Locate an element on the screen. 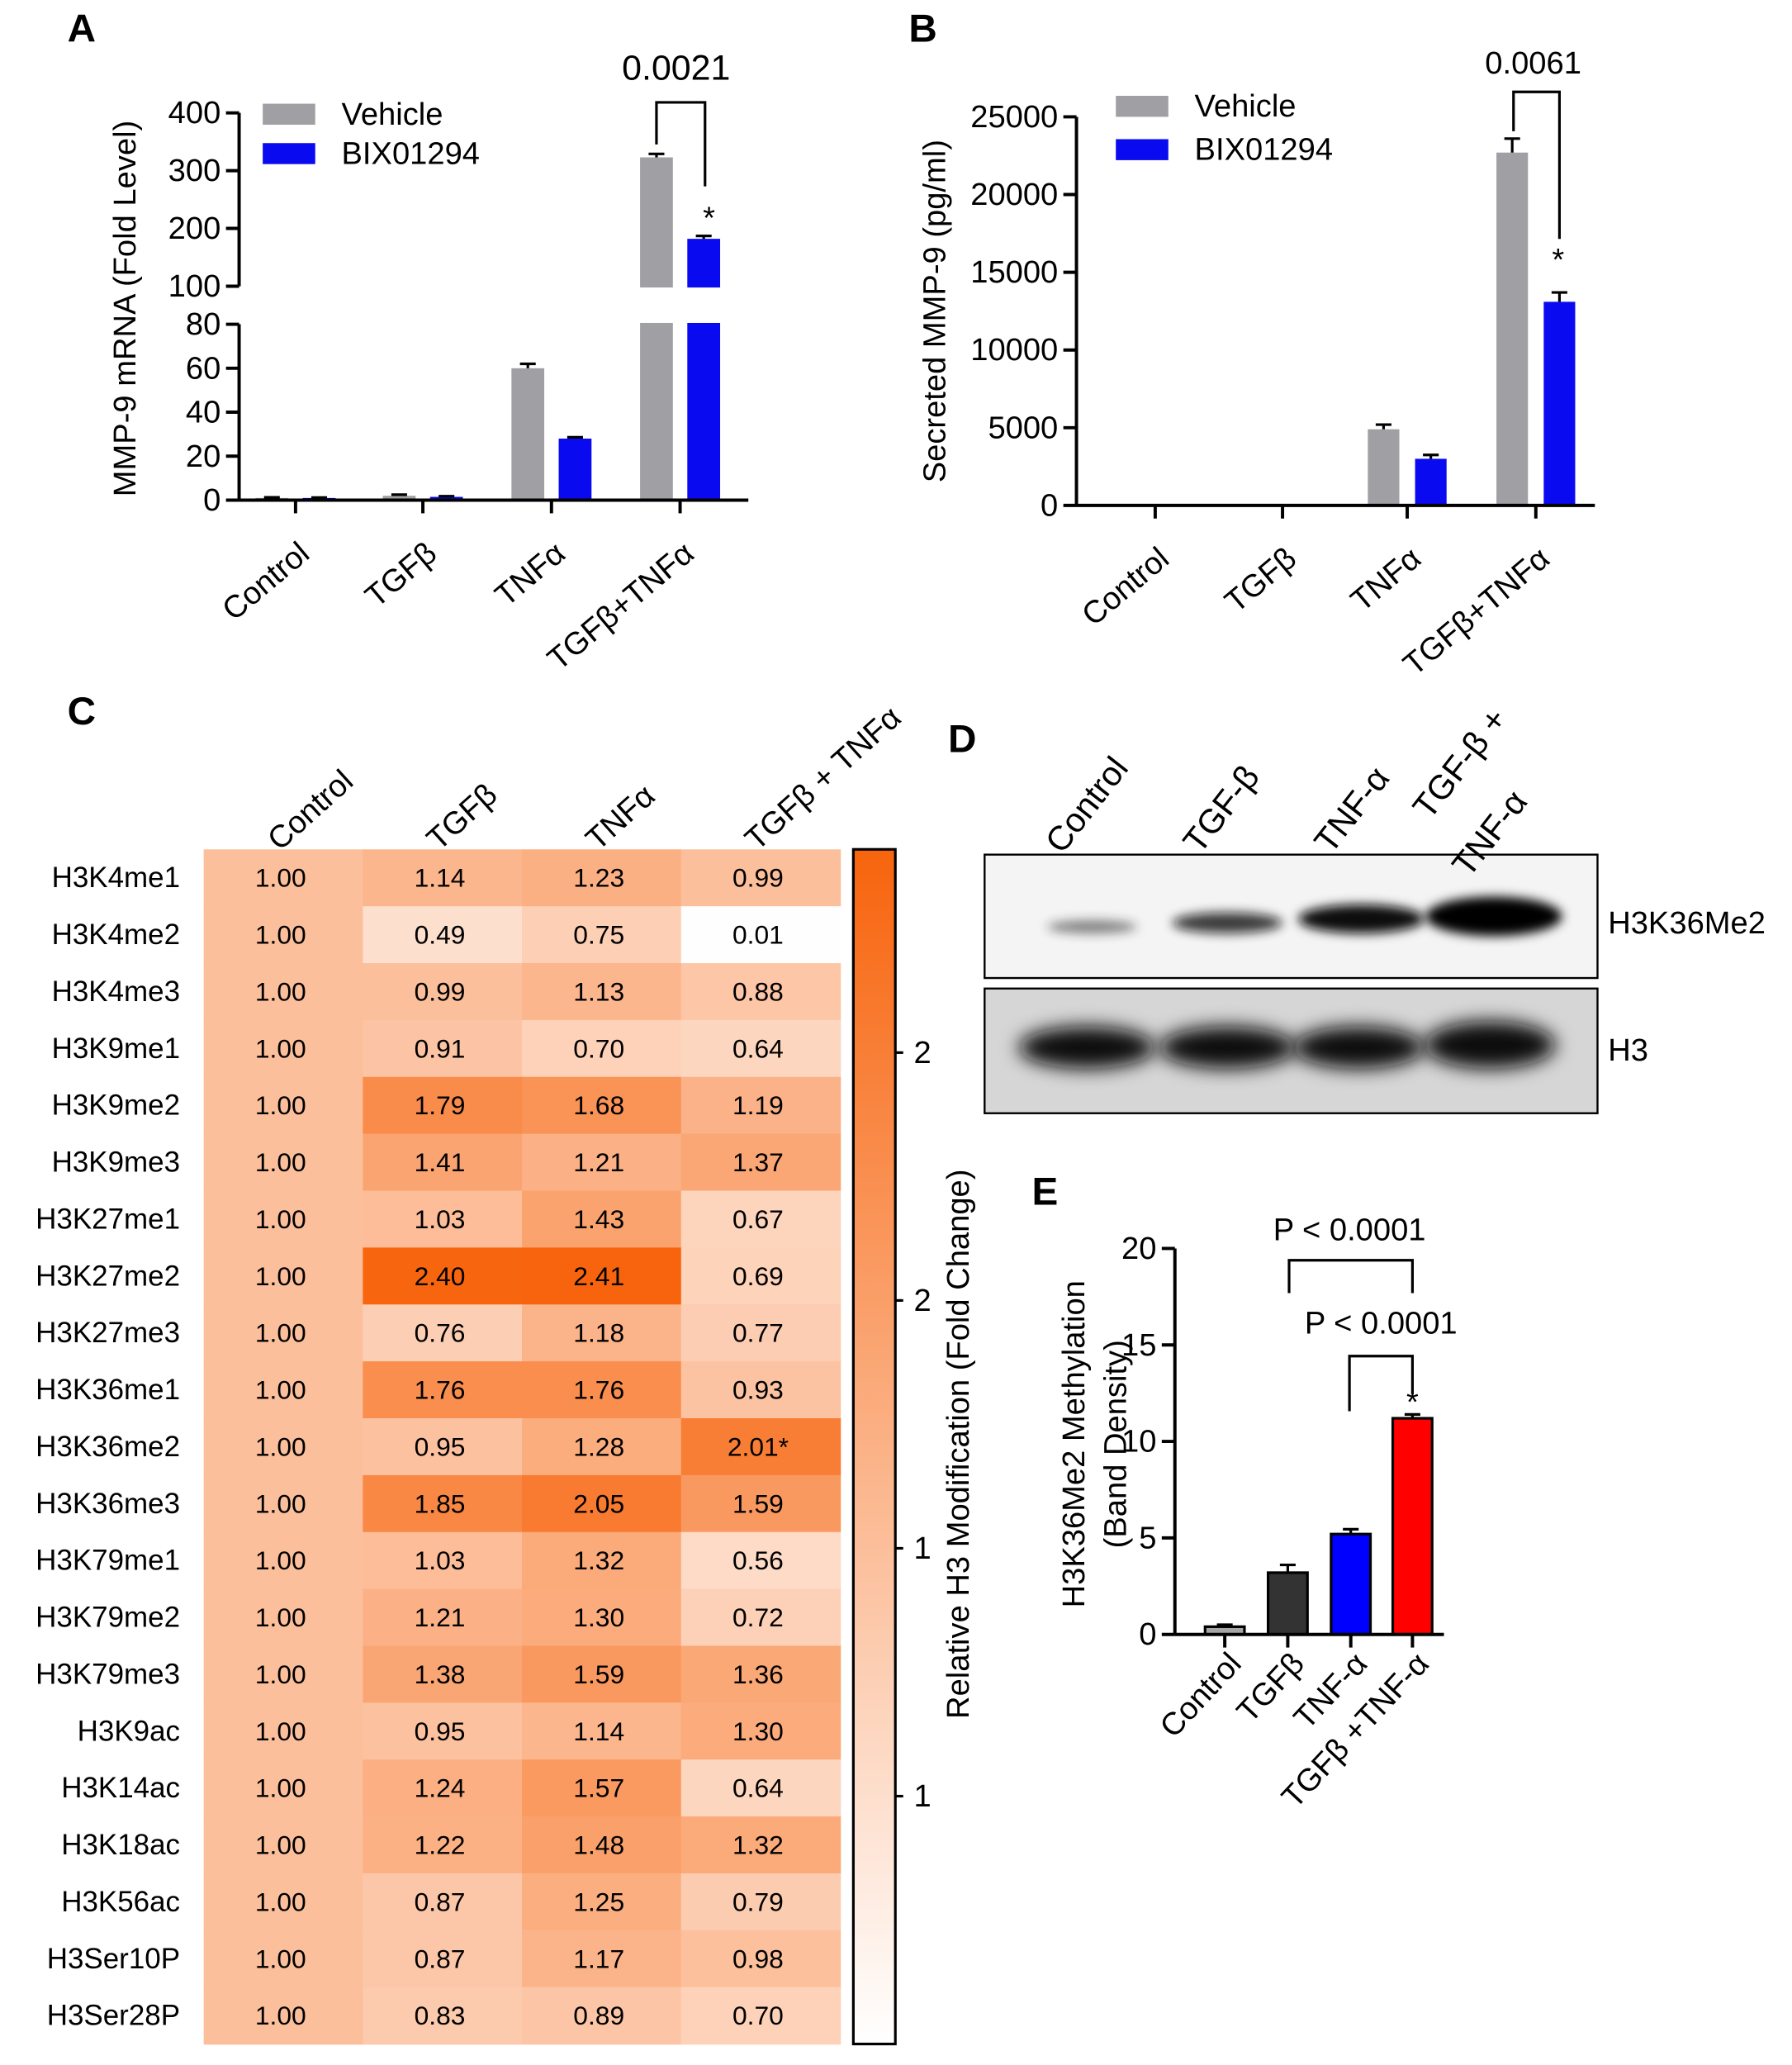 The image size is (1792, 2065). cell-label: 1.68 is located at coordinates (598, 1105).